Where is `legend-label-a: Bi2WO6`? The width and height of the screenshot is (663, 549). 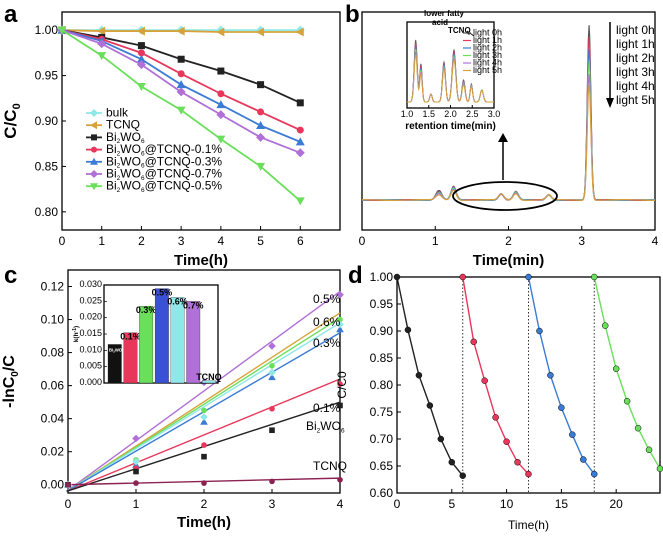
legend-label-a: Bi2WO6 is located at coordinates (125, 137).